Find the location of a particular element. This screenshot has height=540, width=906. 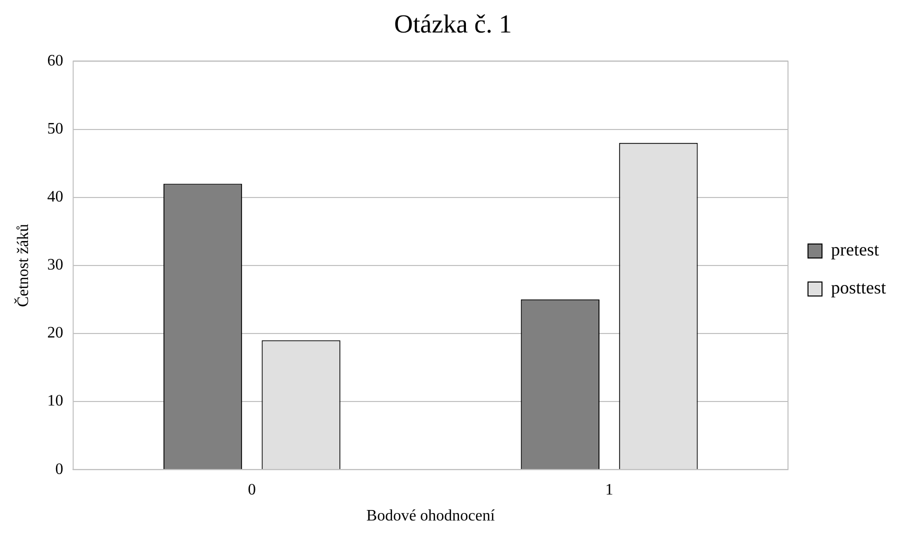

legend-label: pretest is located at coordinates (855, 250).